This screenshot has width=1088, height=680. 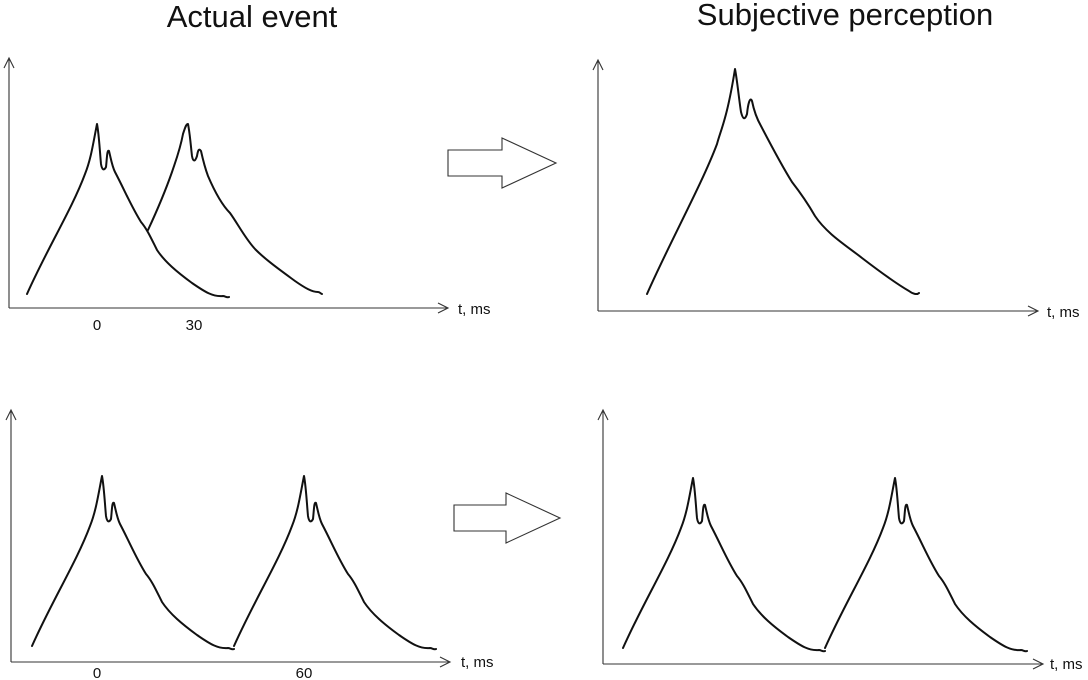 I want to click on title-actual-event: Actual event, so click(x=252, y=17).